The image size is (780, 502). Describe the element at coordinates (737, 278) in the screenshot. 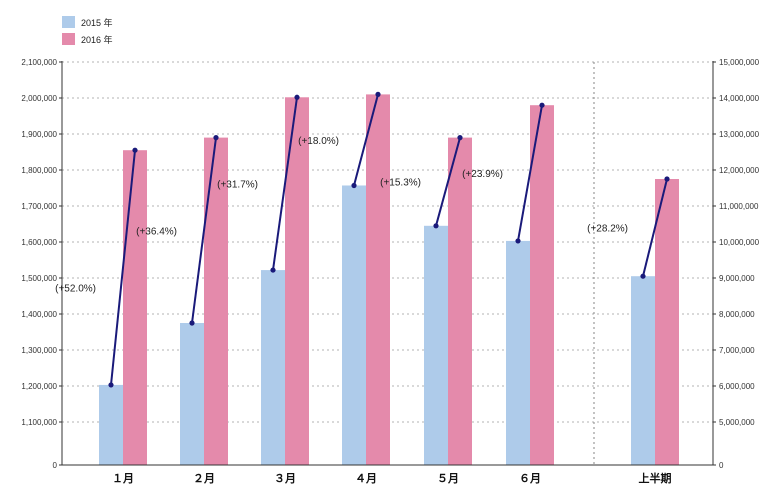

I see `right-tick-label: 9,000,000` at that location.